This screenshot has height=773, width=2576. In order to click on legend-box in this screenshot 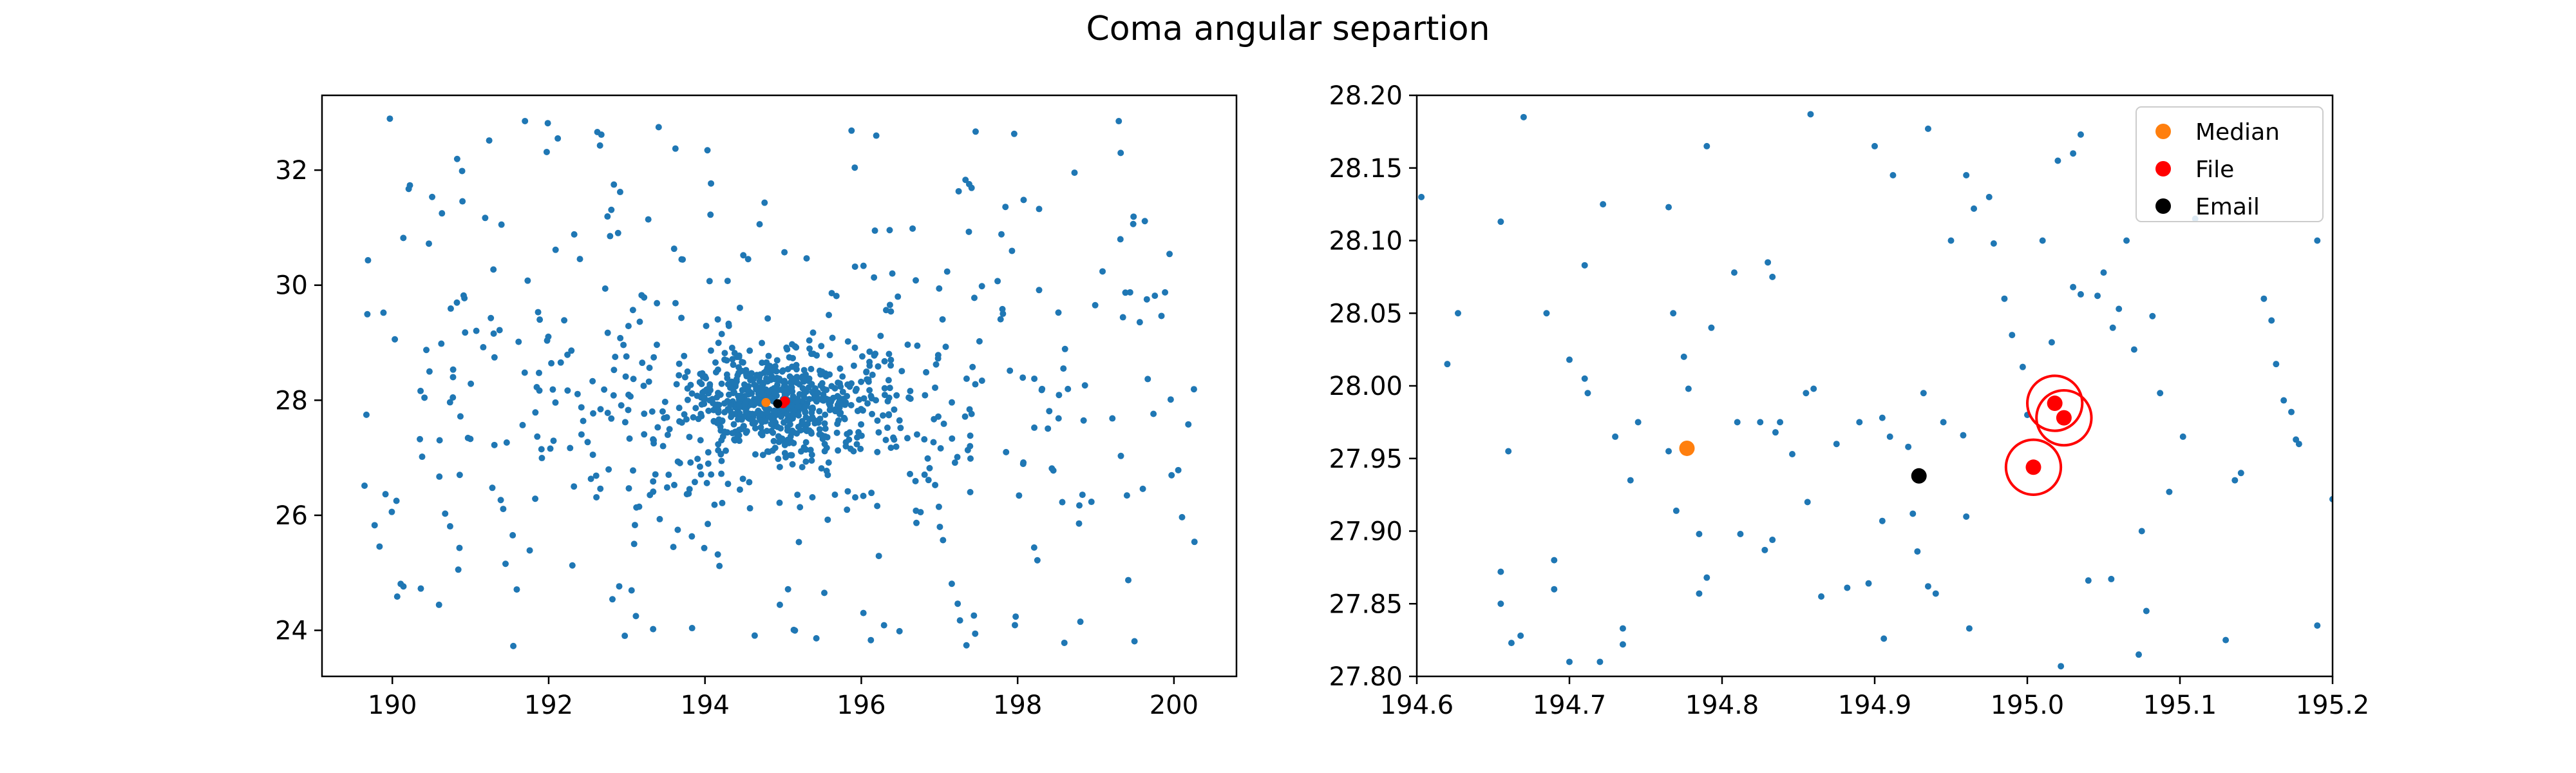, I will do `click(2230, 164)`.